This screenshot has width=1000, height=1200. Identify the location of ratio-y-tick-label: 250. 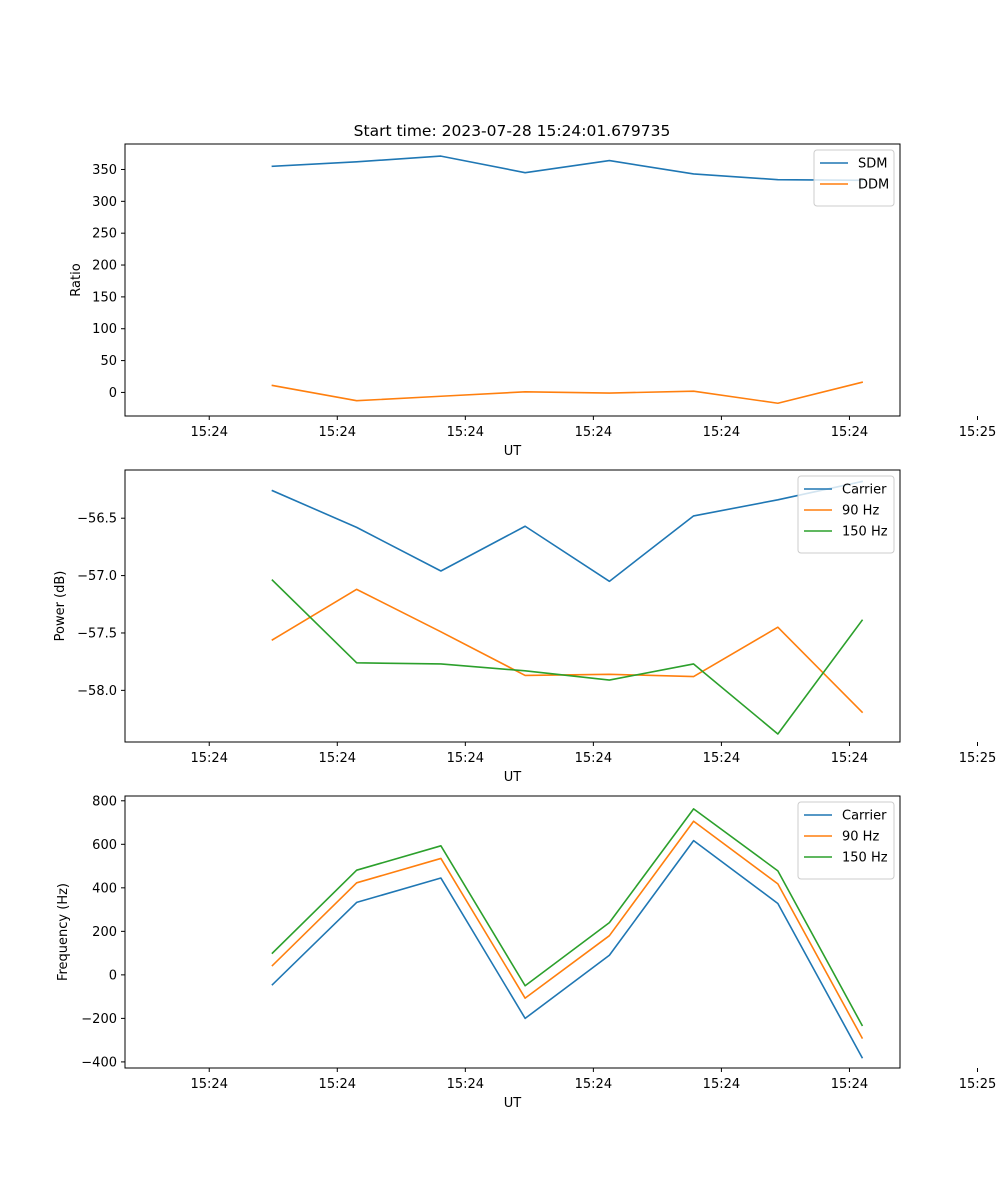
(104, 234).